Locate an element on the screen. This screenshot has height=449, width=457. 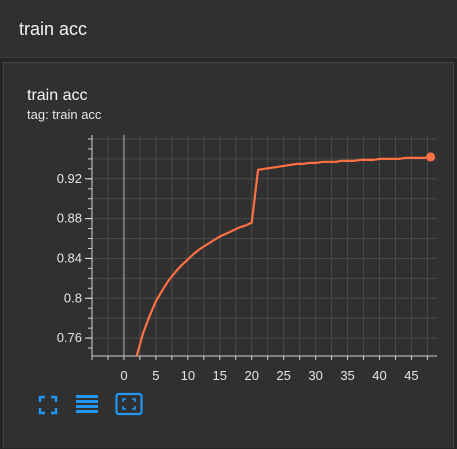
y-tick-label: 0.8 is located at coordinates (73, 297).